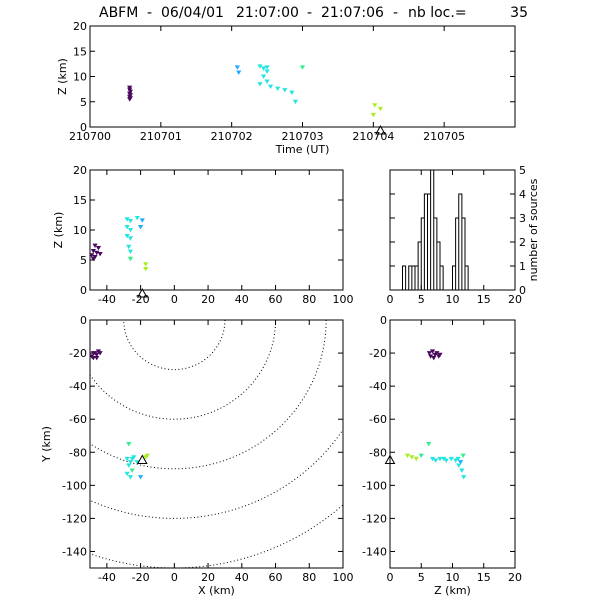 The width and height of the screenshot is (600, 600). Describe the element at coordinates (453, 577) in the screenshot. I see `x-tick-label: 10` at that location.